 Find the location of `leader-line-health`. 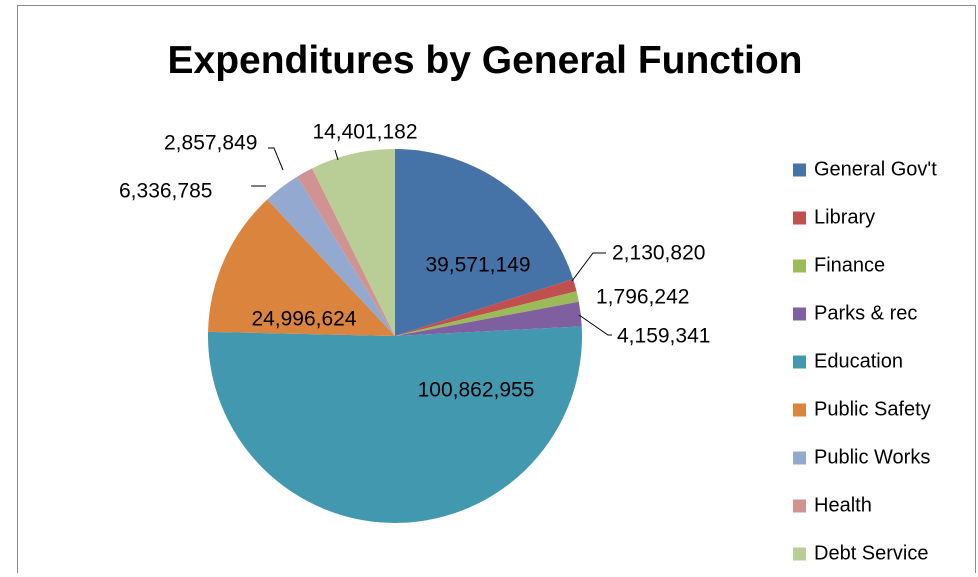

leader-line-health is located at coordinates (276, 159).